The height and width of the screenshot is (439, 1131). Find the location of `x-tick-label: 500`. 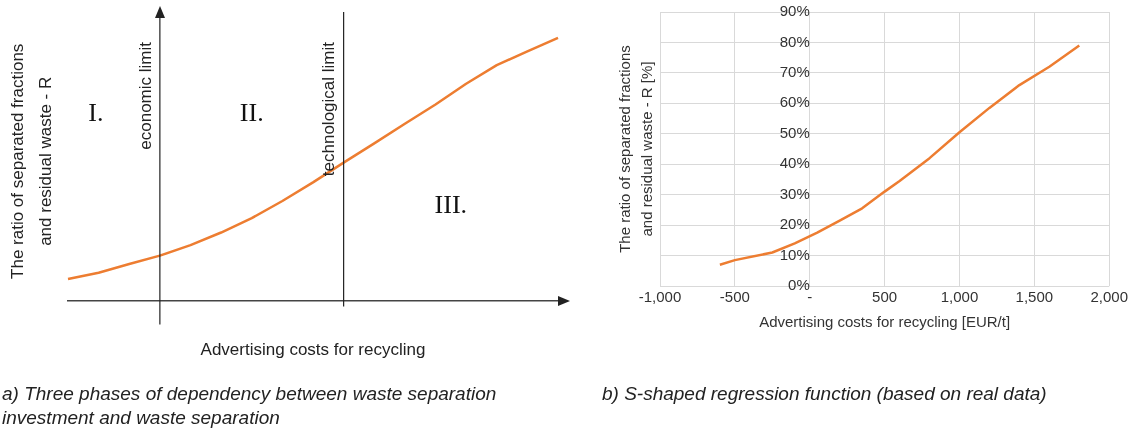

x-tick-label: 500 is located at coordinates (885, 297).